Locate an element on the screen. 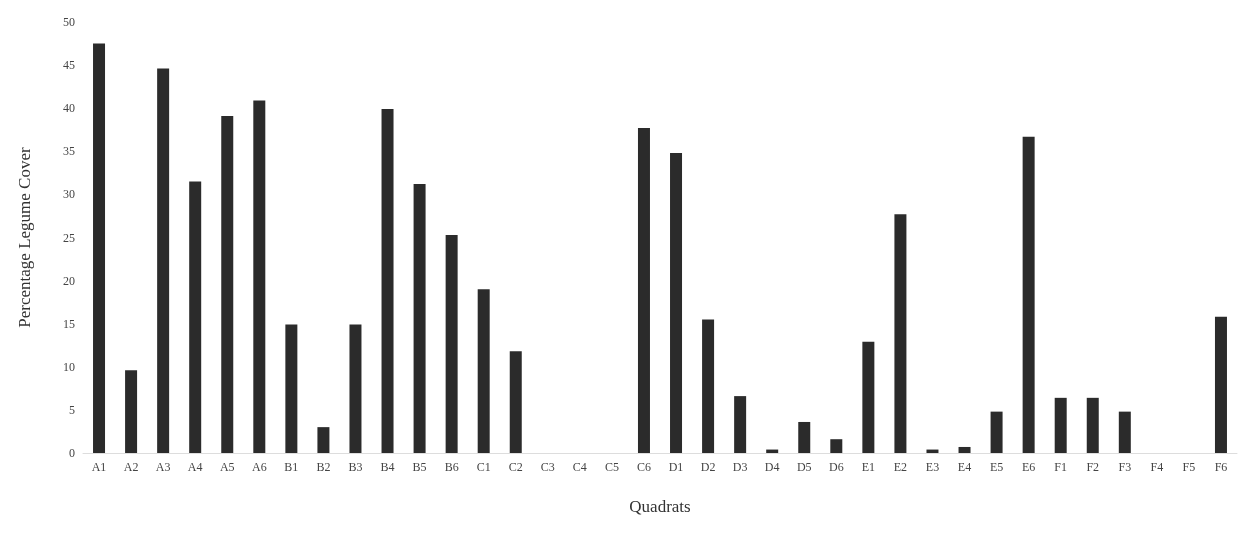 This screenshot has height=536, width=1257. x-tick-label: B1 is located at coordinates (291, 467).